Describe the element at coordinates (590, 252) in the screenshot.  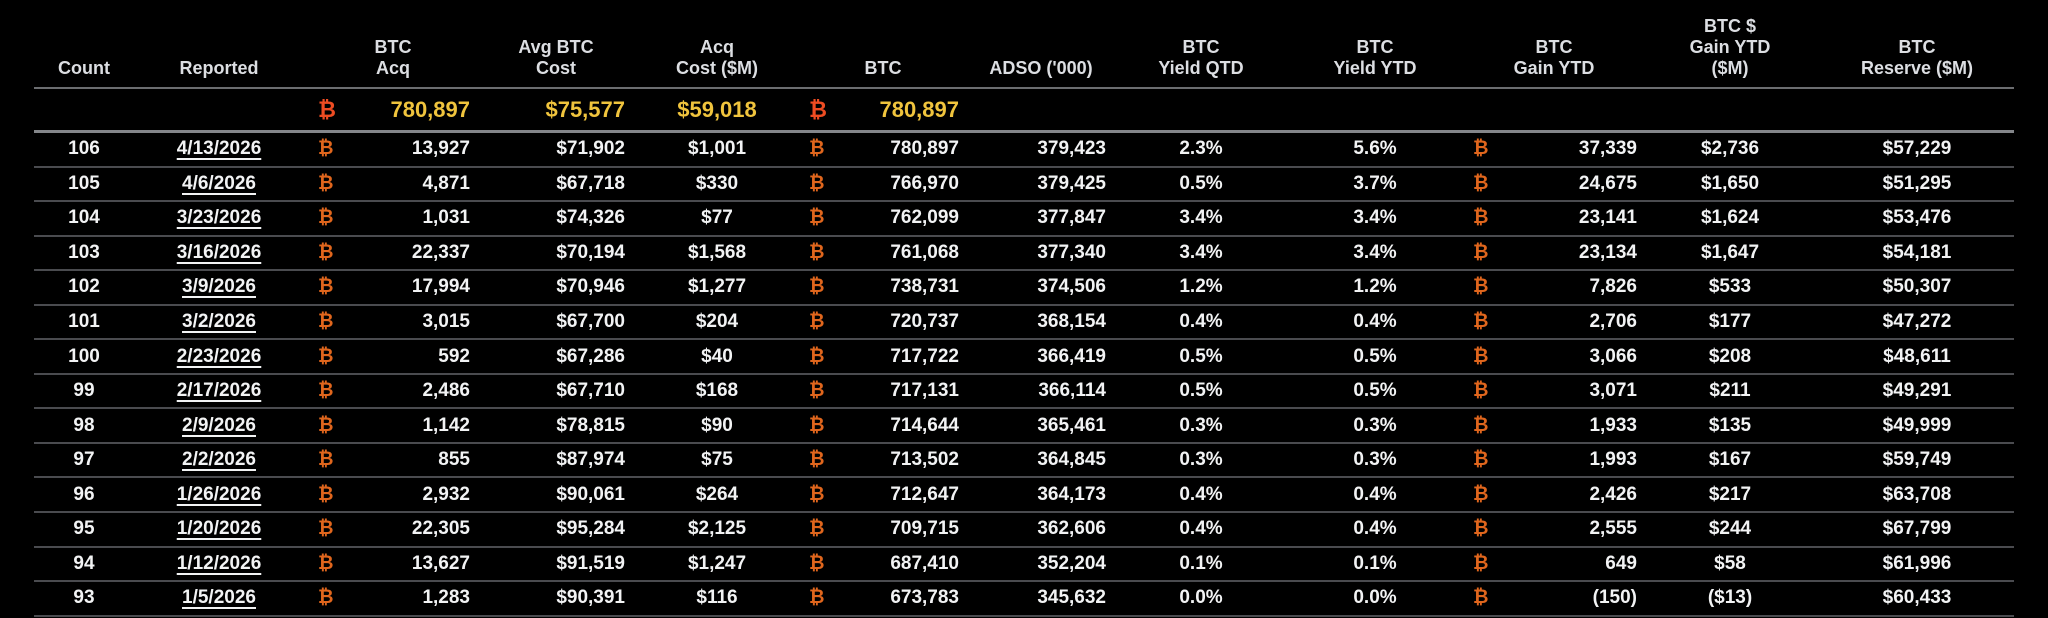
I see `cell-avg-btc-cost: $70,194` at that location.